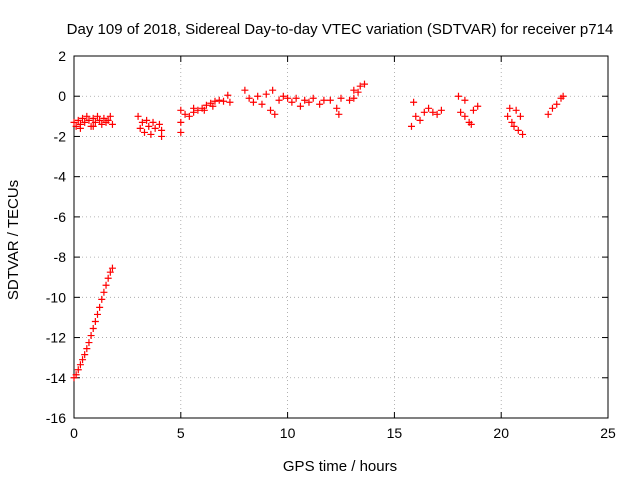 The image size is (640, 480). Describe the element at coordinates (56, 418) in the screenshot. I see `y-tick-label: -16` at that location.